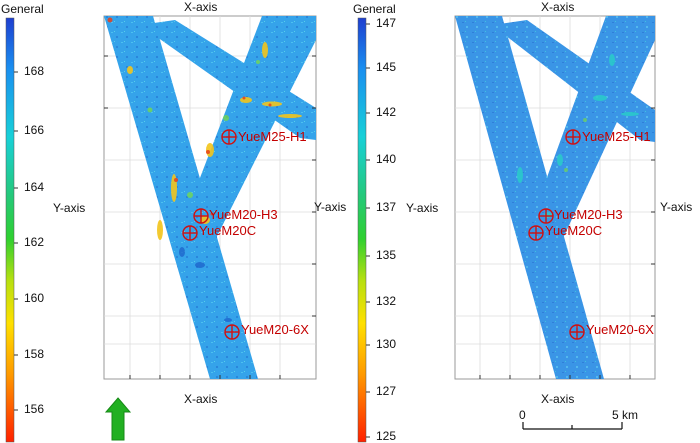 The width and height of the screenshot is (700, 443). Describe the element at coordinates (368, 230) in the screenshot. I see `legend-ticks-right` at that location.